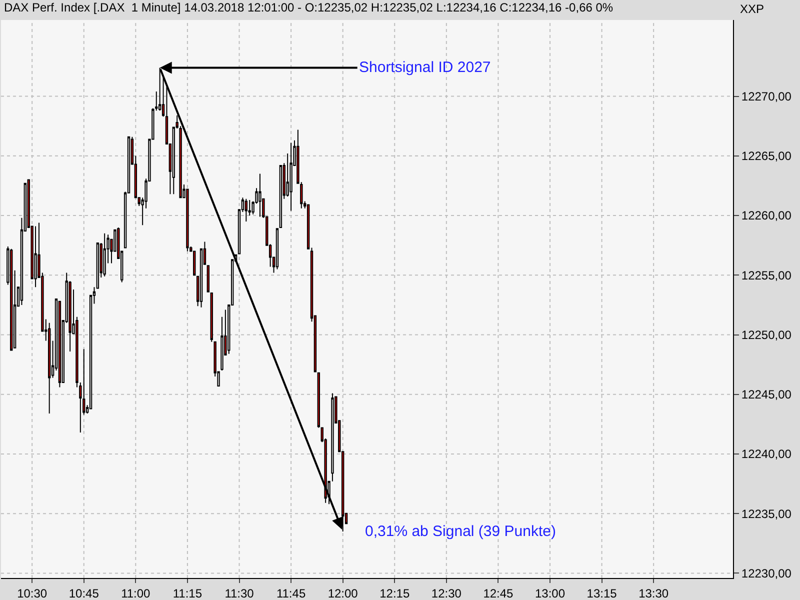 This screenshot has height=600, width=800. I want to click on y-tick-label: 12240,00, so click(766, 454).